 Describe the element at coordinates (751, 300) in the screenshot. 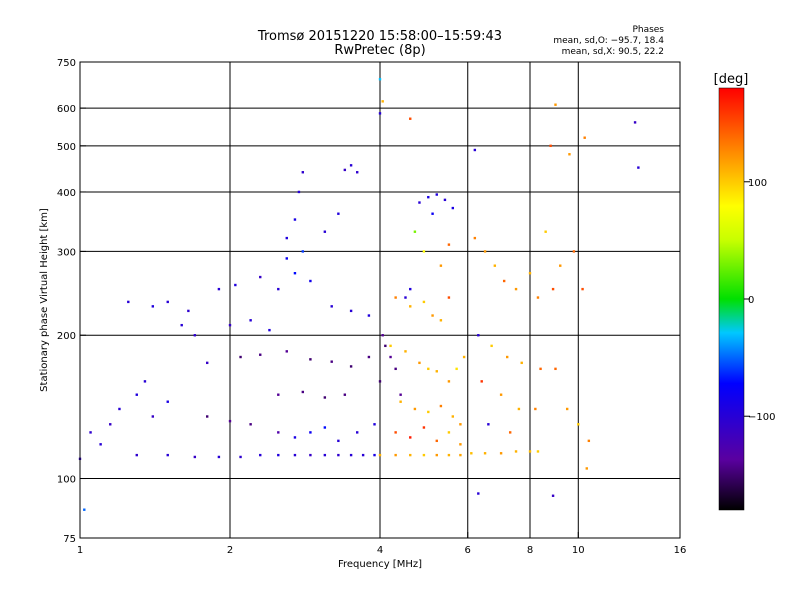

I see `colorbar-tick-label: 0` at that location.